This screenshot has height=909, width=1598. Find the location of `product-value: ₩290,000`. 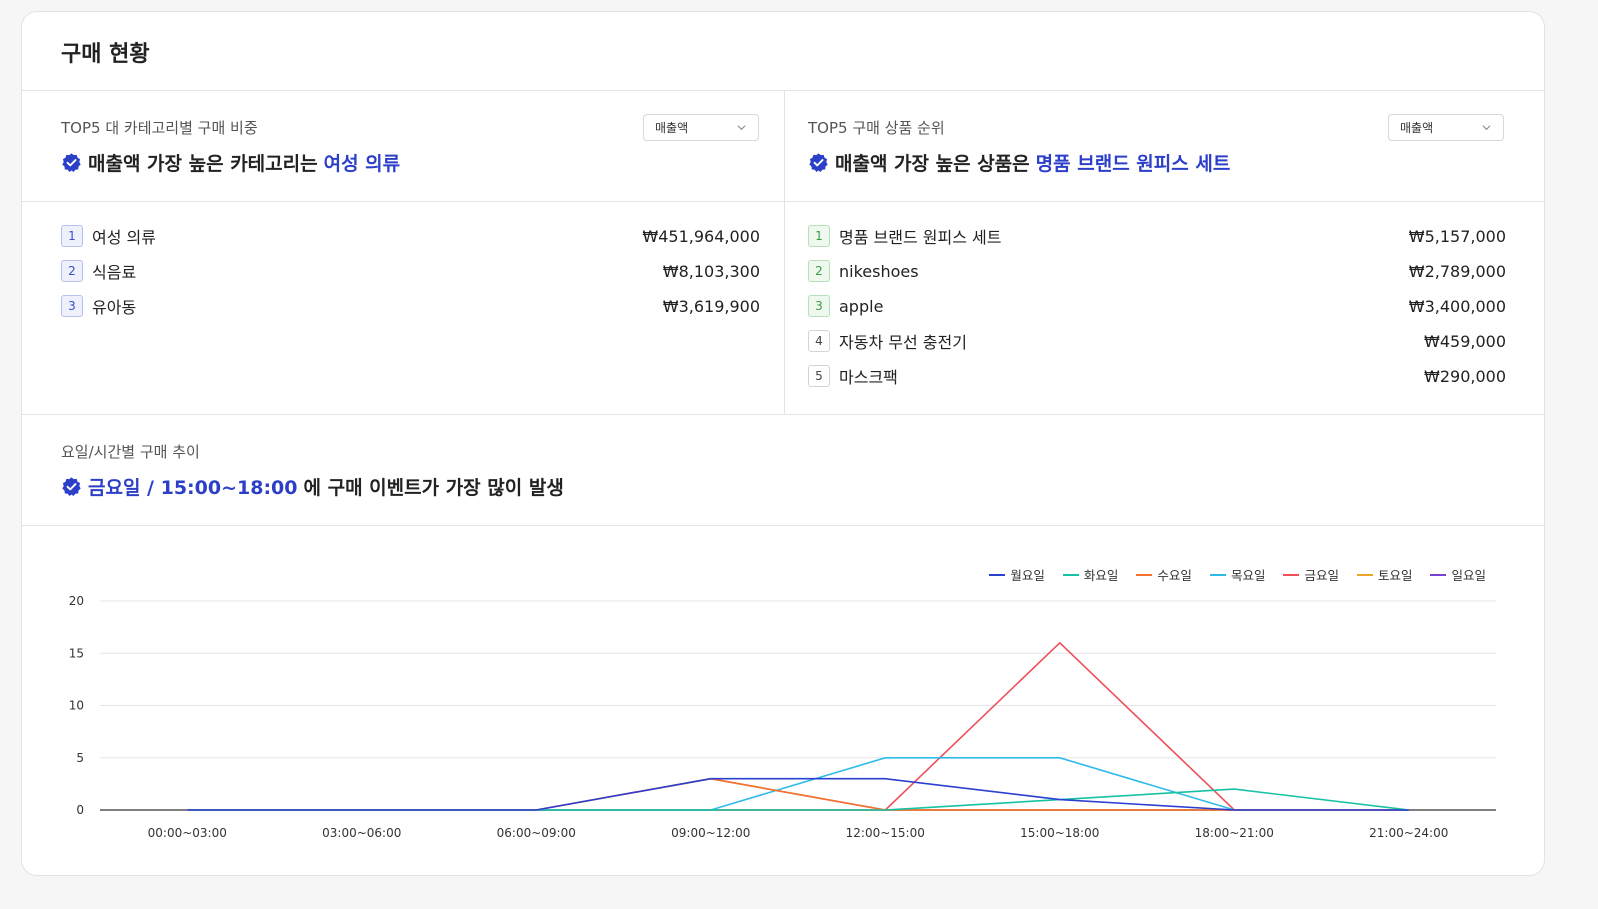

product-value: ₩290,000 is located at coordinates (1465, 376).